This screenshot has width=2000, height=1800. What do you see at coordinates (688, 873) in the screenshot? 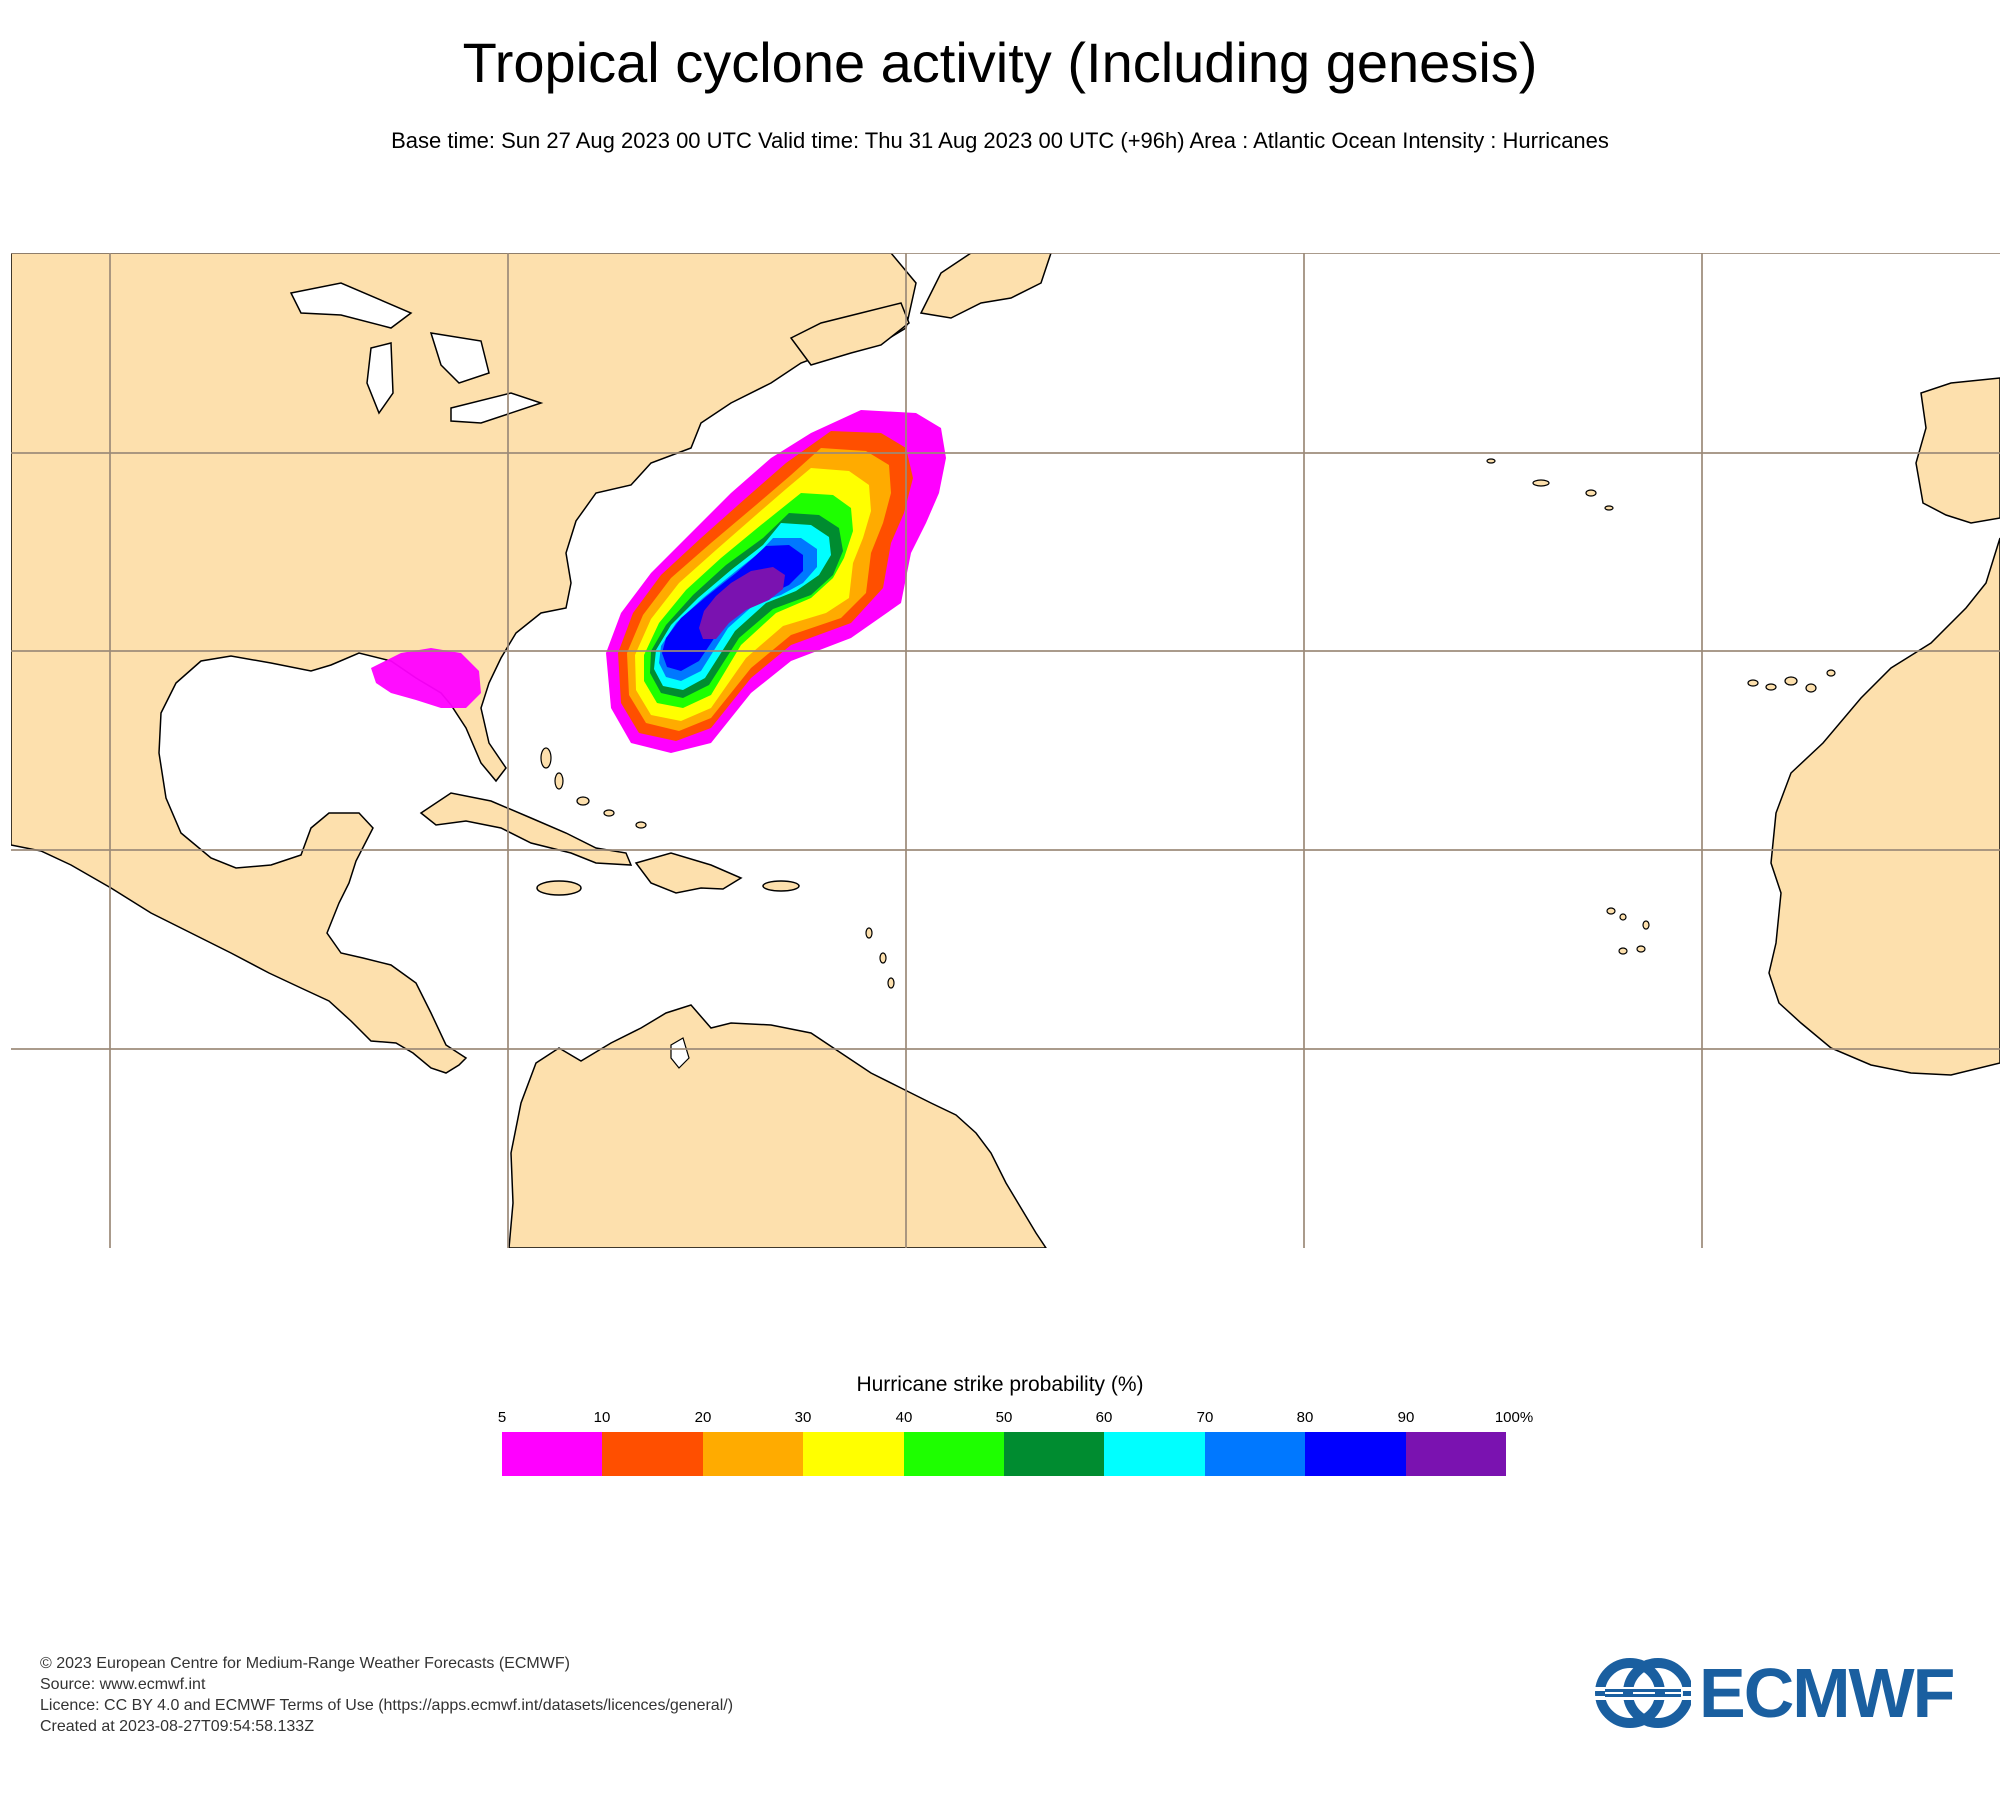
I see `hispaniola` at bounding box center [688, 873].